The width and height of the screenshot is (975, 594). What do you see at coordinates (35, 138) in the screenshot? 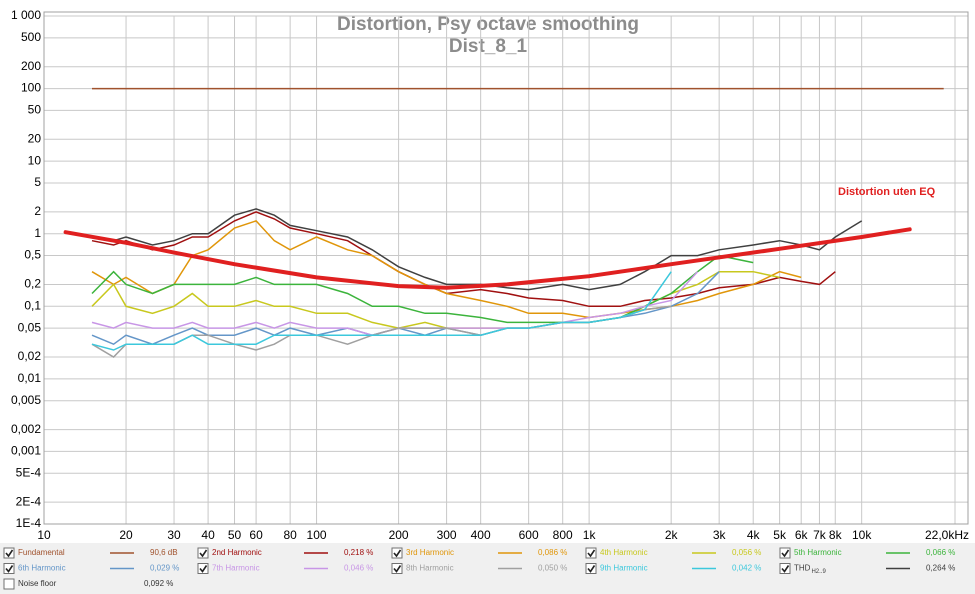
I see `y-tick-label: 20` at bounding box center [35, 138].